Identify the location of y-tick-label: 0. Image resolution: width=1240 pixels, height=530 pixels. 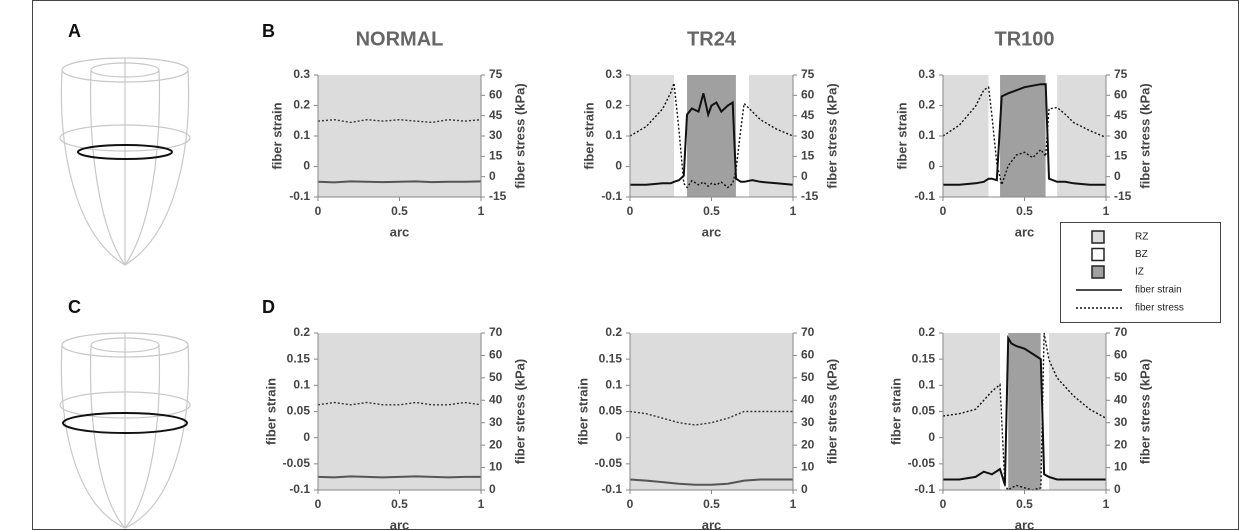
(618, 437).